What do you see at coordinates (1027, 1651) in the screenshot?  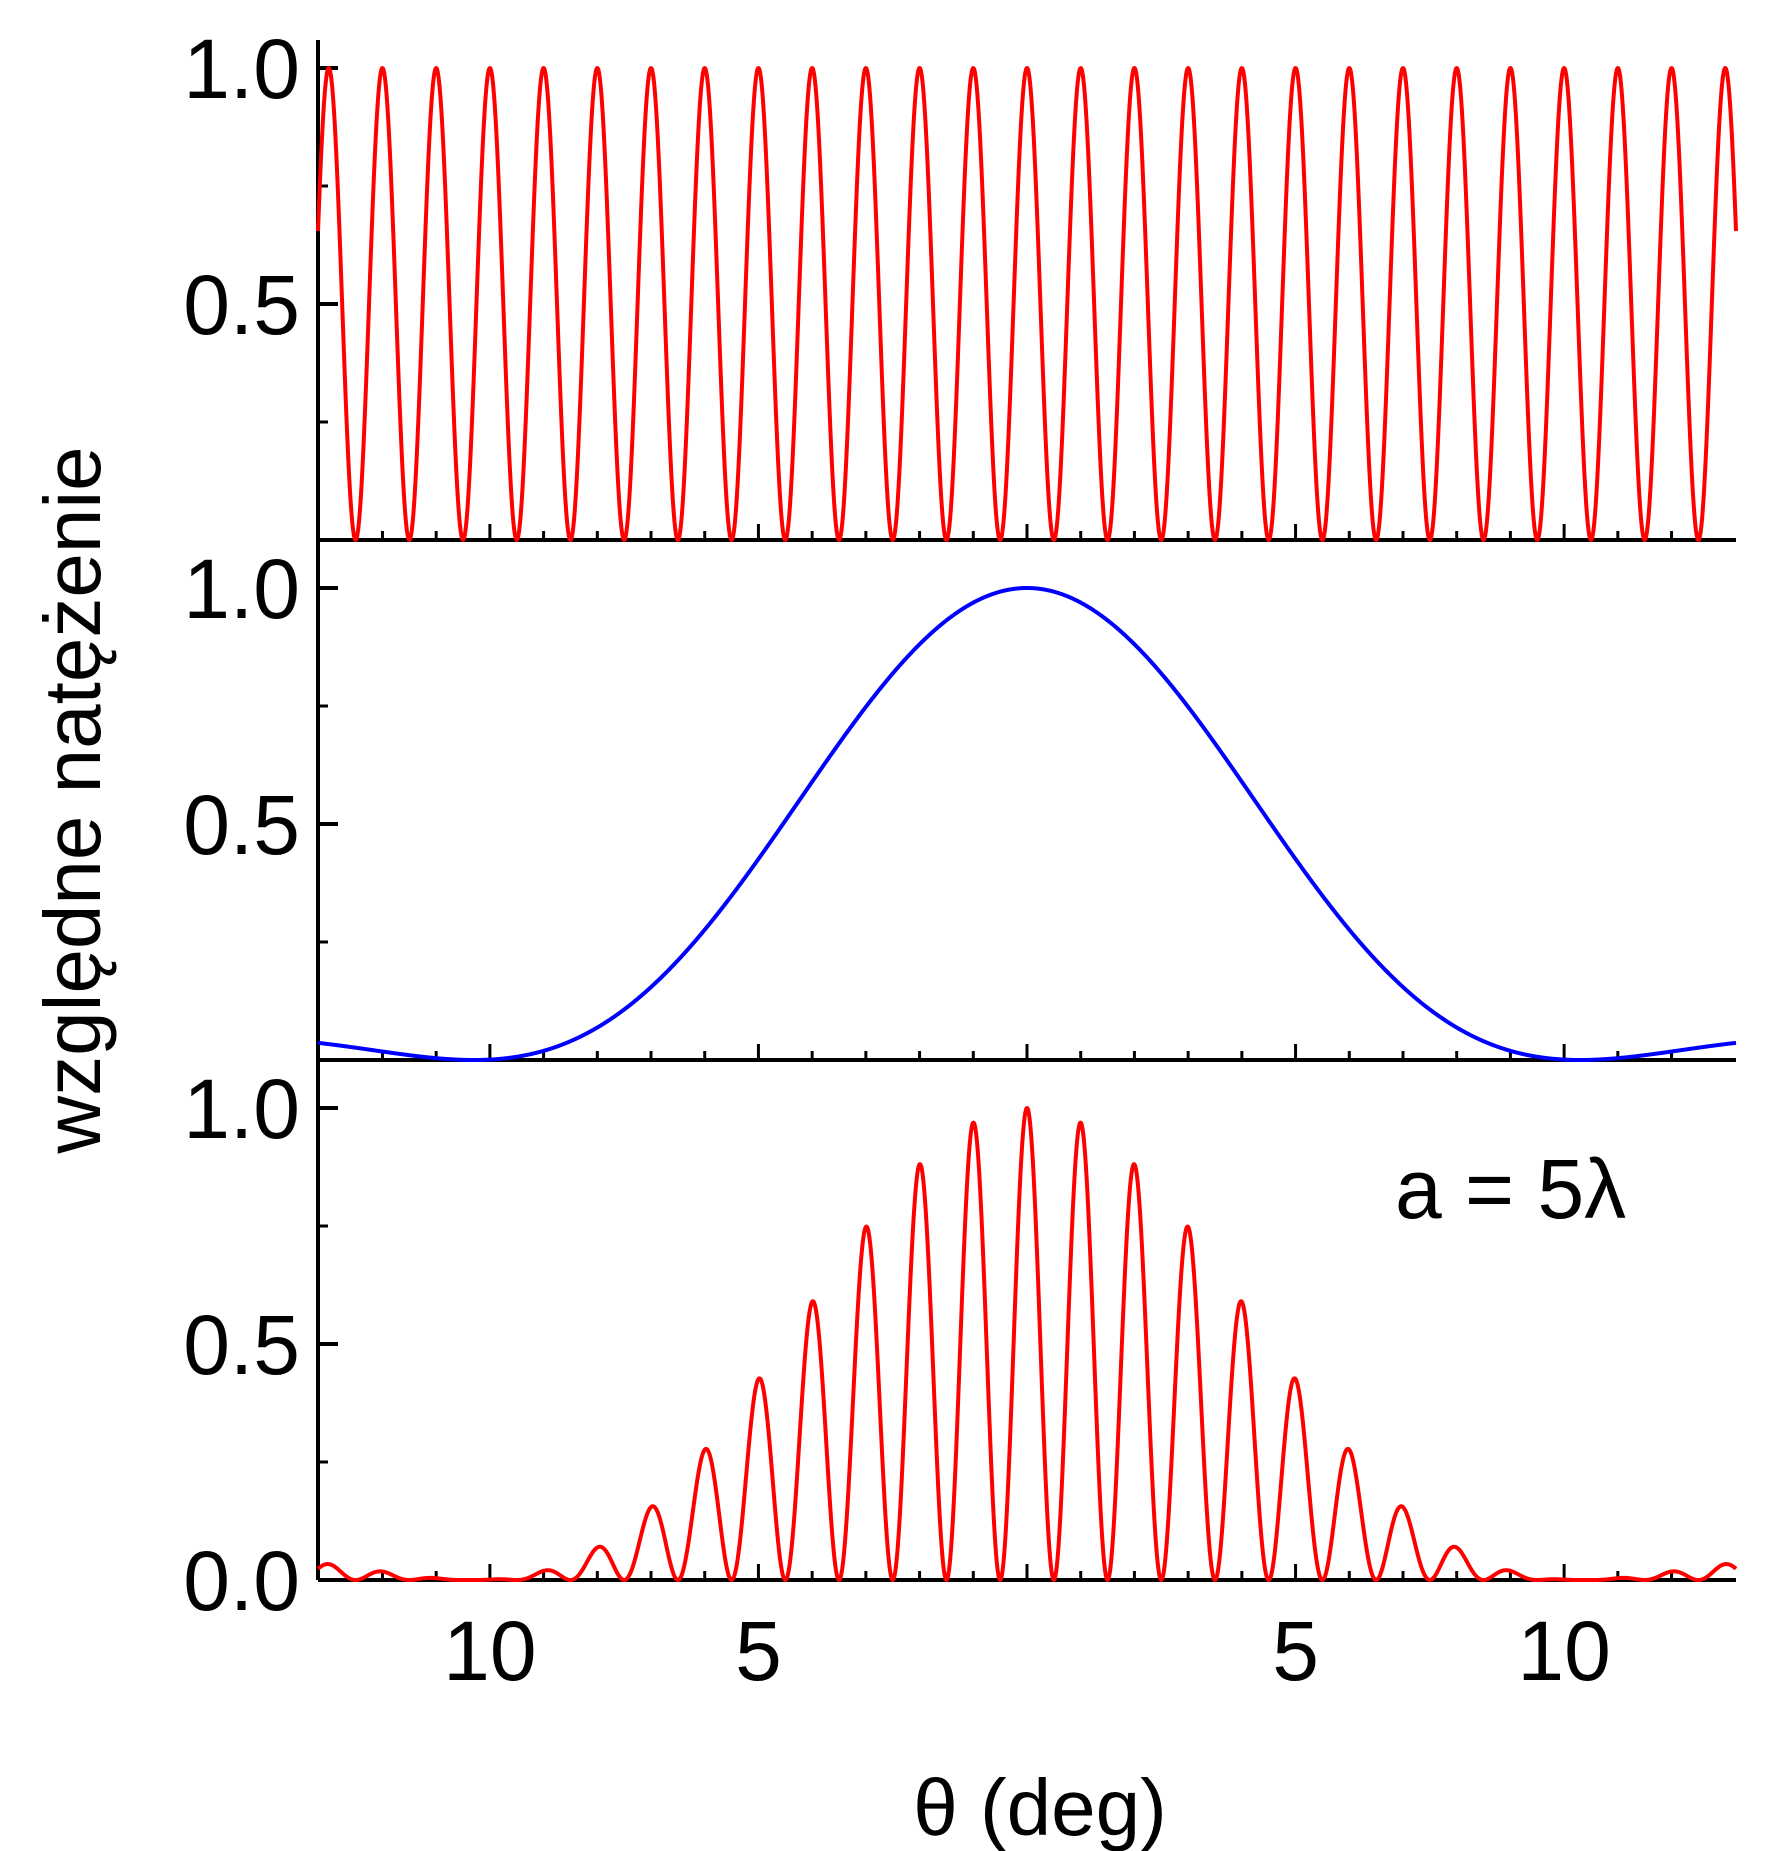 I see `x-axis: 10 5 5 10` at bounding box center [1027, 1651].